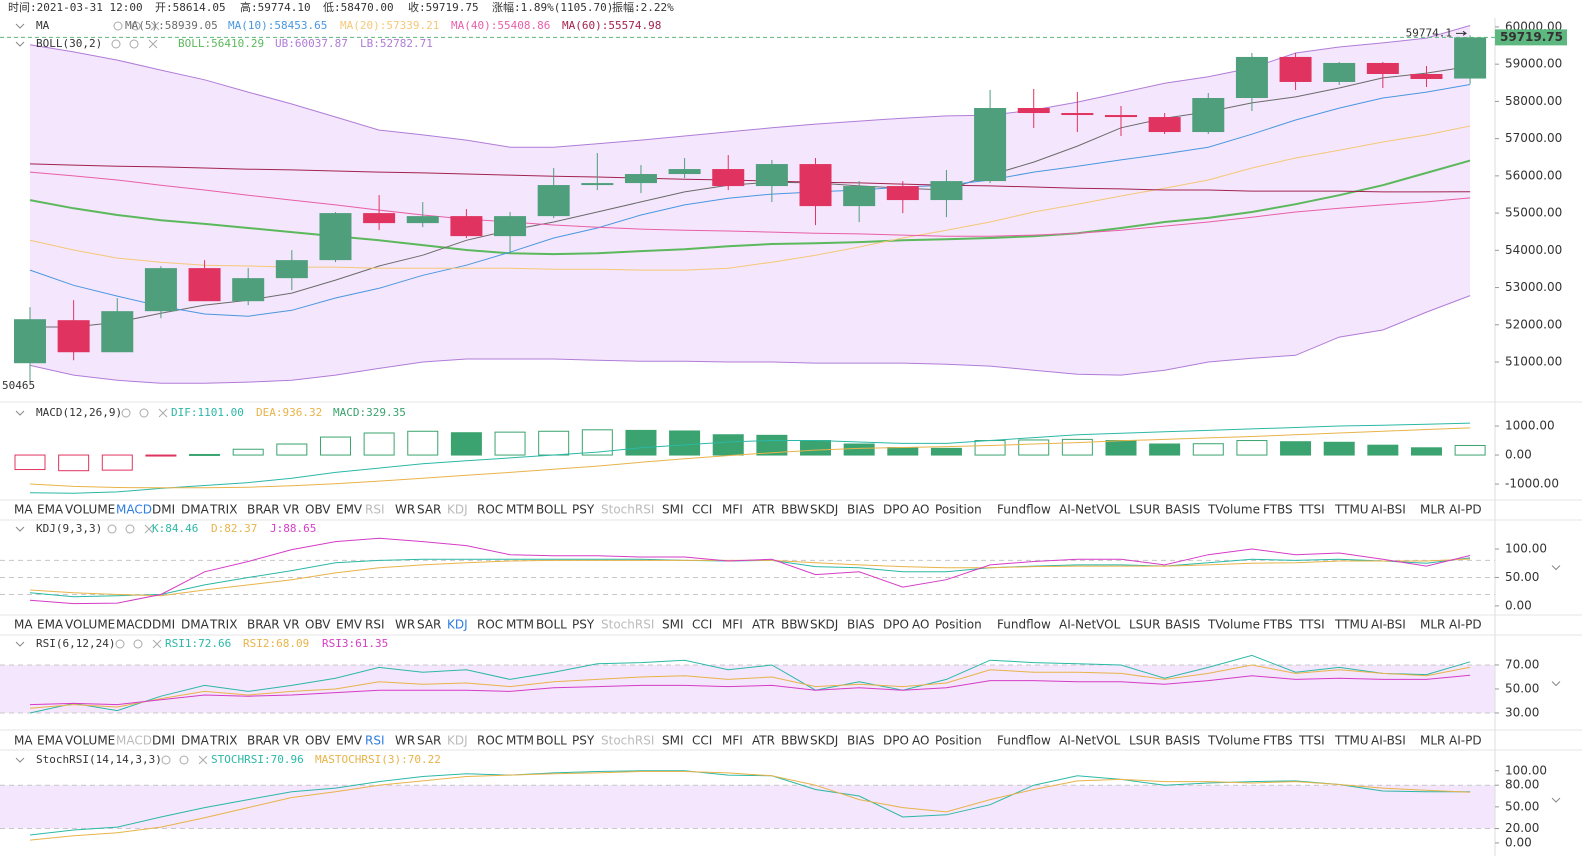 Image resolution: width=1582 pixels, height=856 pixels. What do you see at coordinates (1465, 510) in the screenshot?
I see `indicator-tab: AI-PD` at bounding box center [1465, 510].